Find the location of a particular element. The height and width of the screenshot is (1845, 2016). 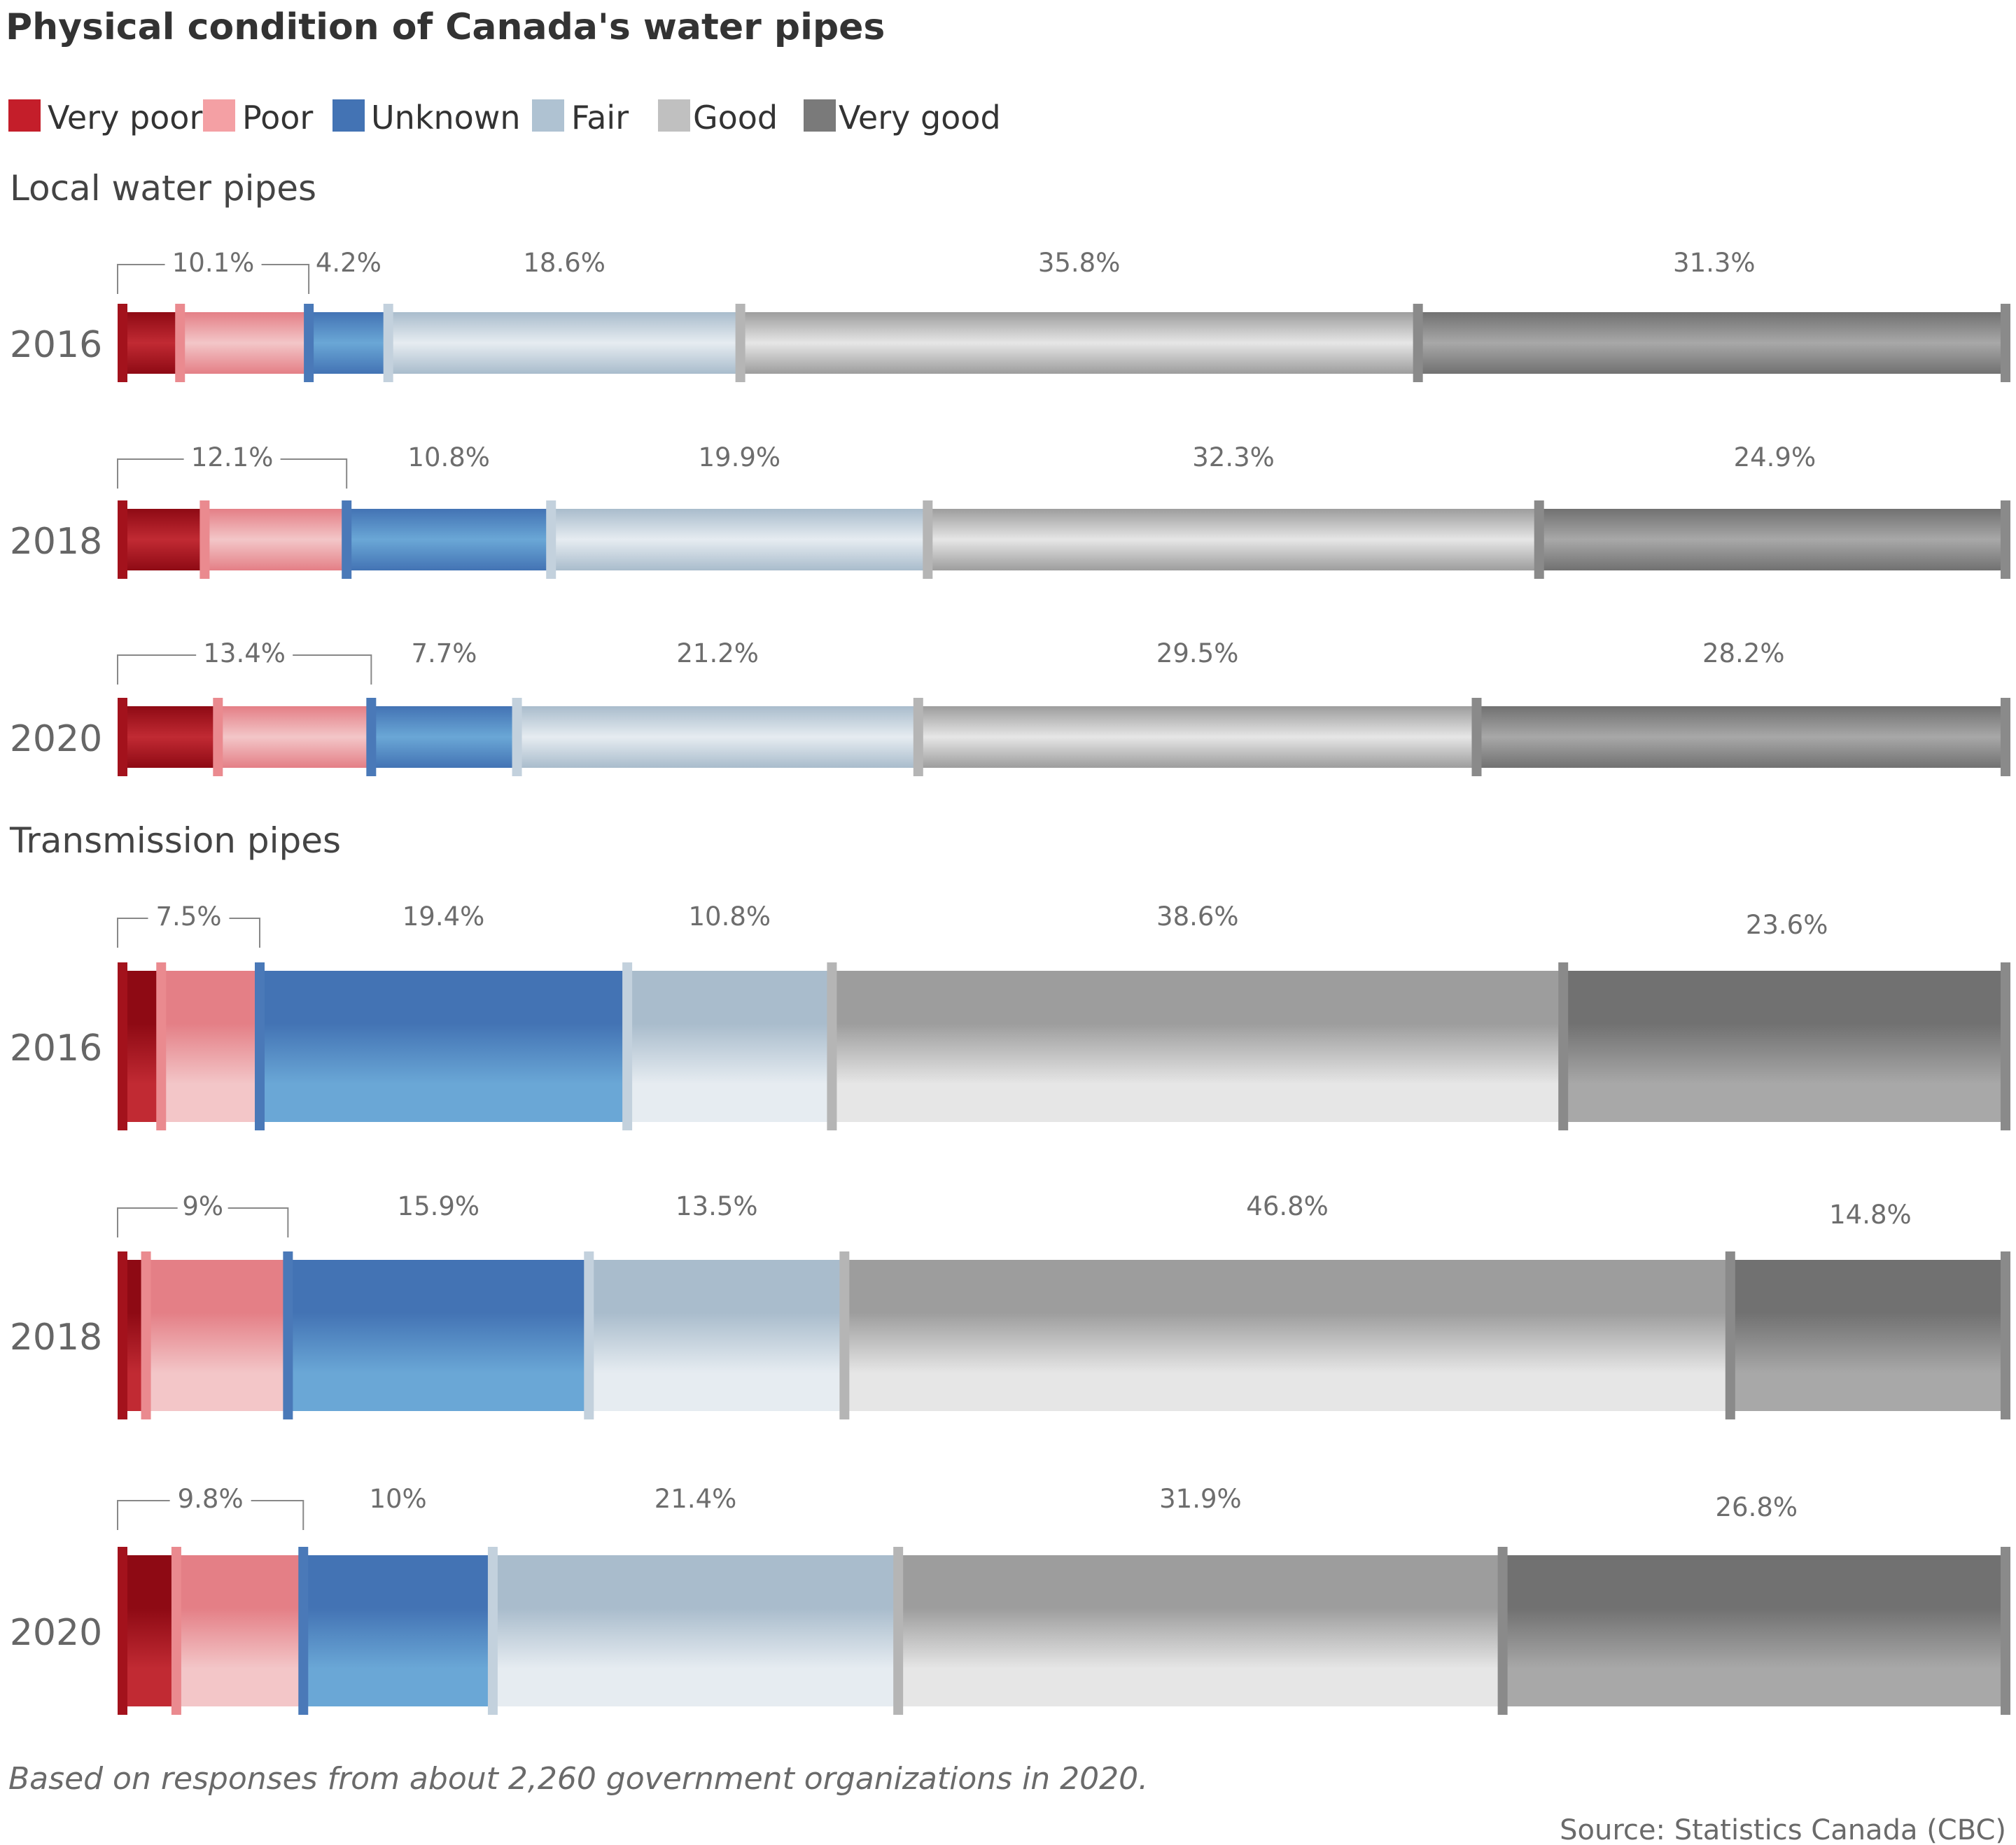

data-label: 28.2% is located at coordinates (1743, 653).